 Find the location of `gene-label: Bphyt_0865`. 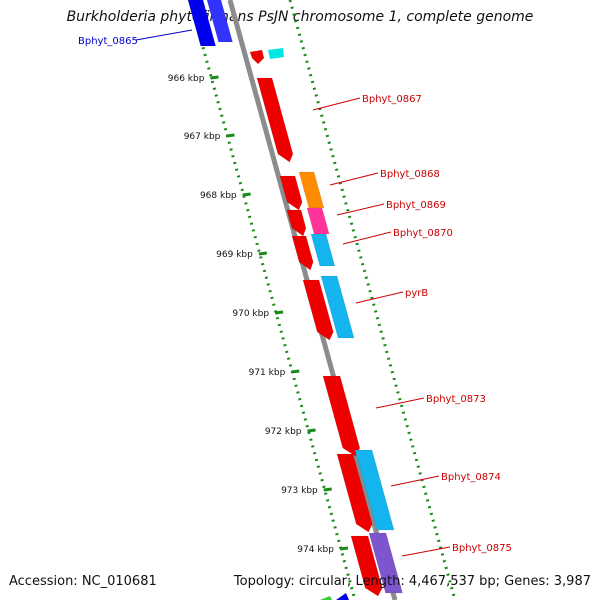

gene-label: Bphyt_0865 is located at coordinates (108, 41).